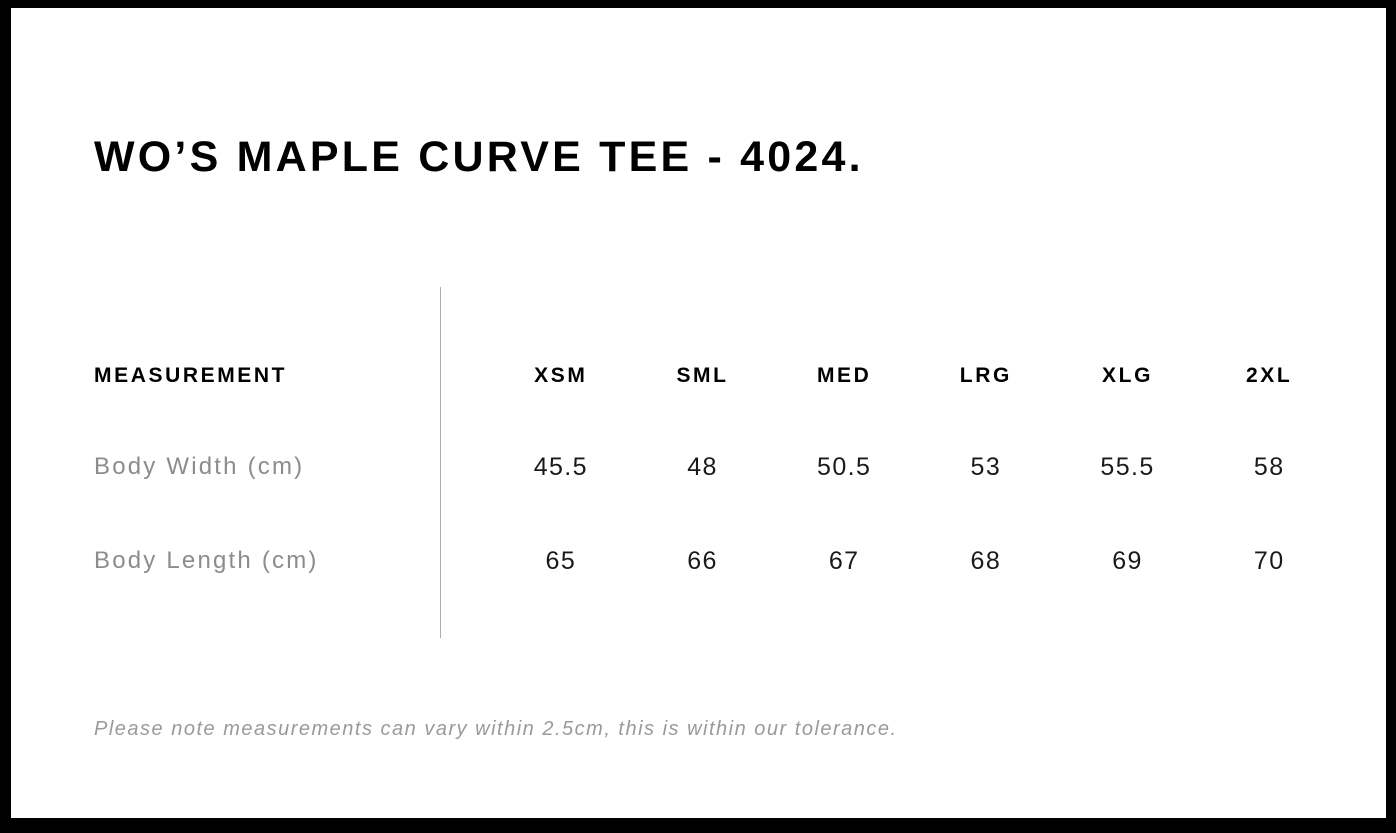  What do you see at coordinates (1127, 466) in the screenshot?
I see `cell-body-width-xlg: 55.5` at bounding box center [1127, 466].